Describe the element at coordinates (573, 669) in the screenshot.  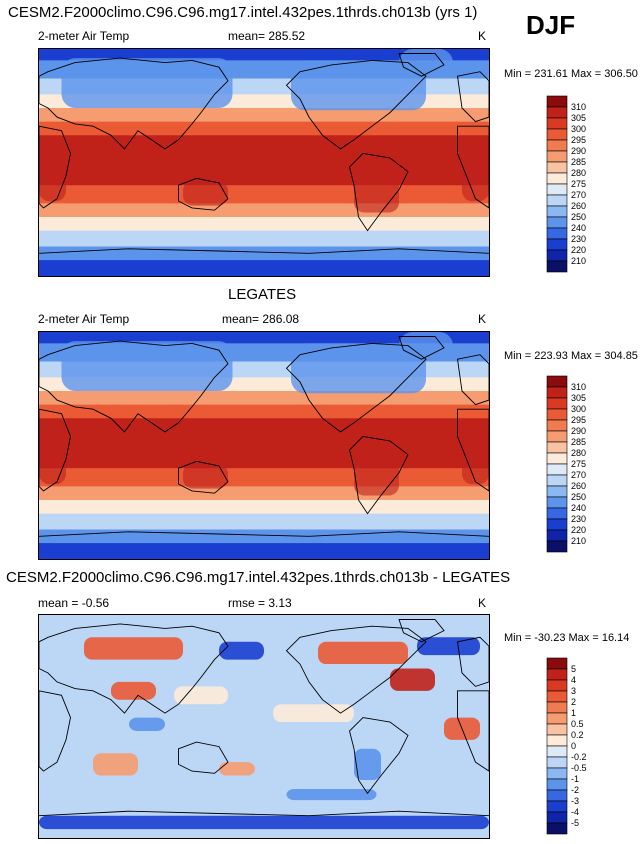
I see `colorbar-tick-label: 5` at that location.